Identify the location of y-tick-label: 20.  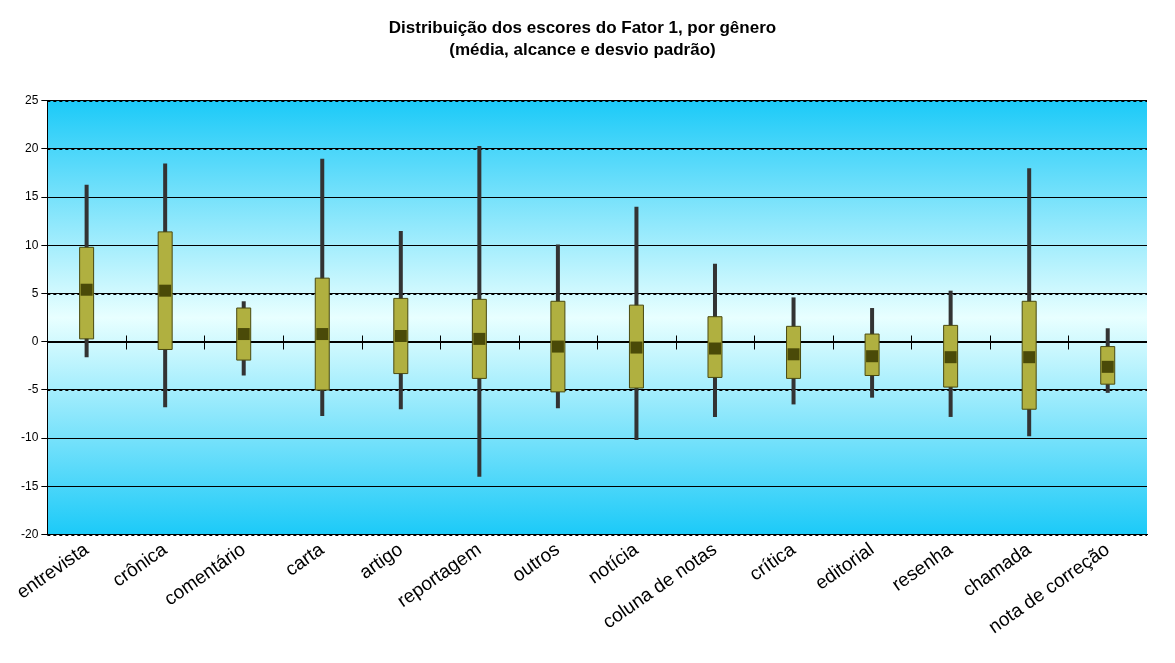
(31, 148).